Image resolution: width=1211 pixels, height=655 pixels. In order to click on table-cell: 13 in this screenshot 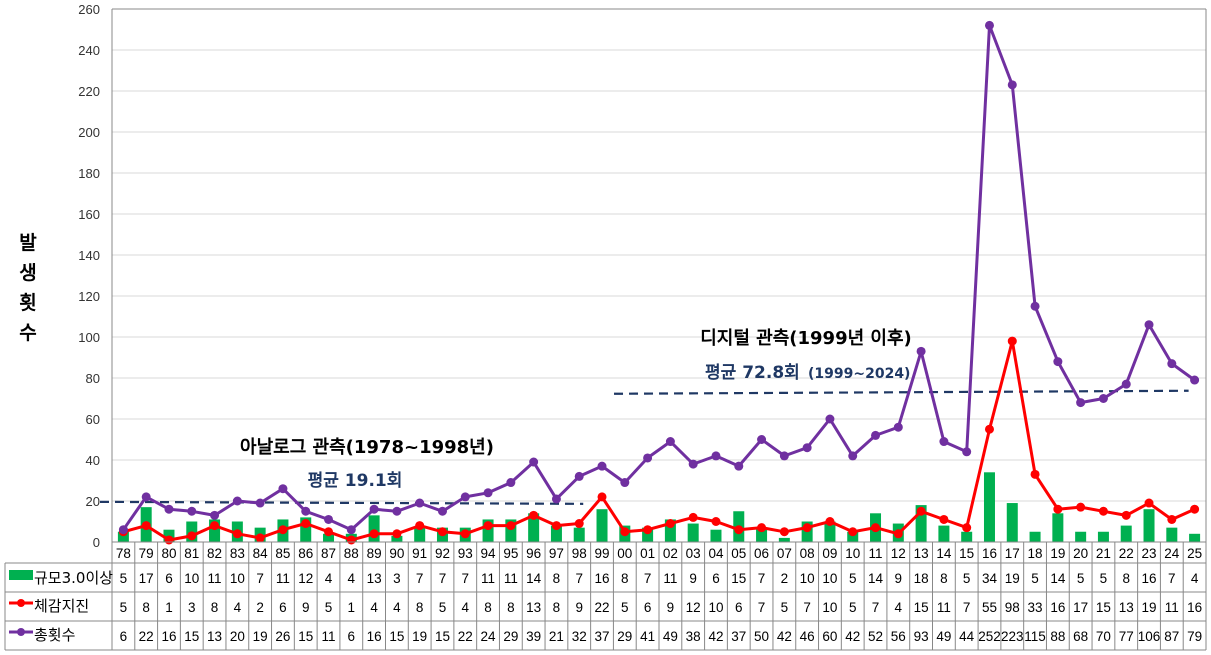, I will do `click(214, 636)`.